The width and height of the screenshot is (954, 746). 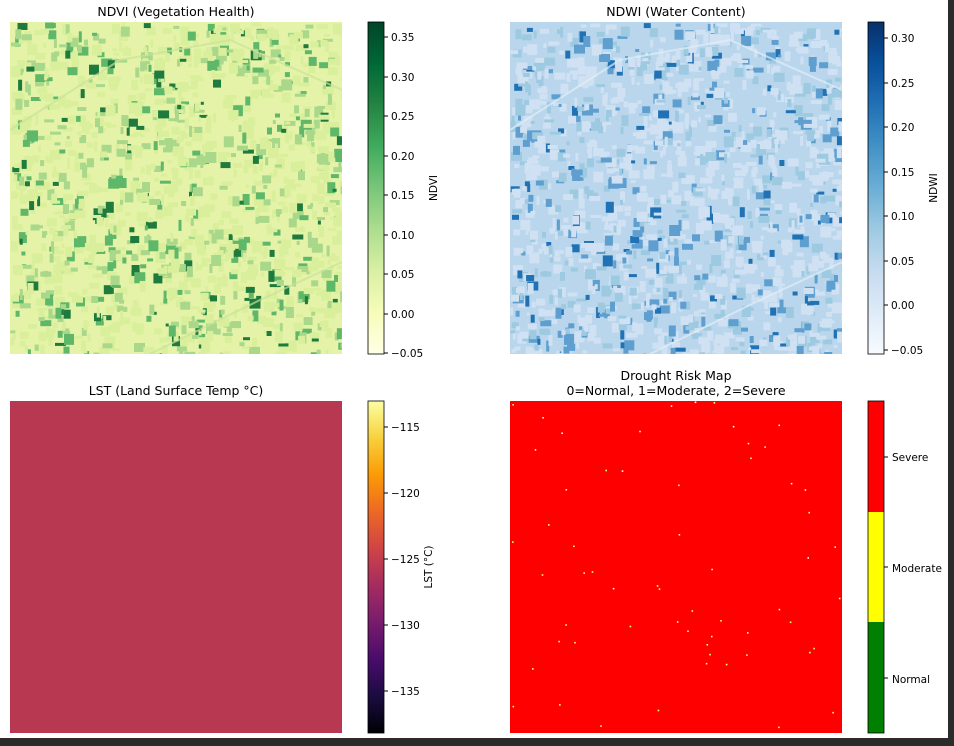 I want to click on ndvi-tick: 0.35, so click(x=402, y=38).